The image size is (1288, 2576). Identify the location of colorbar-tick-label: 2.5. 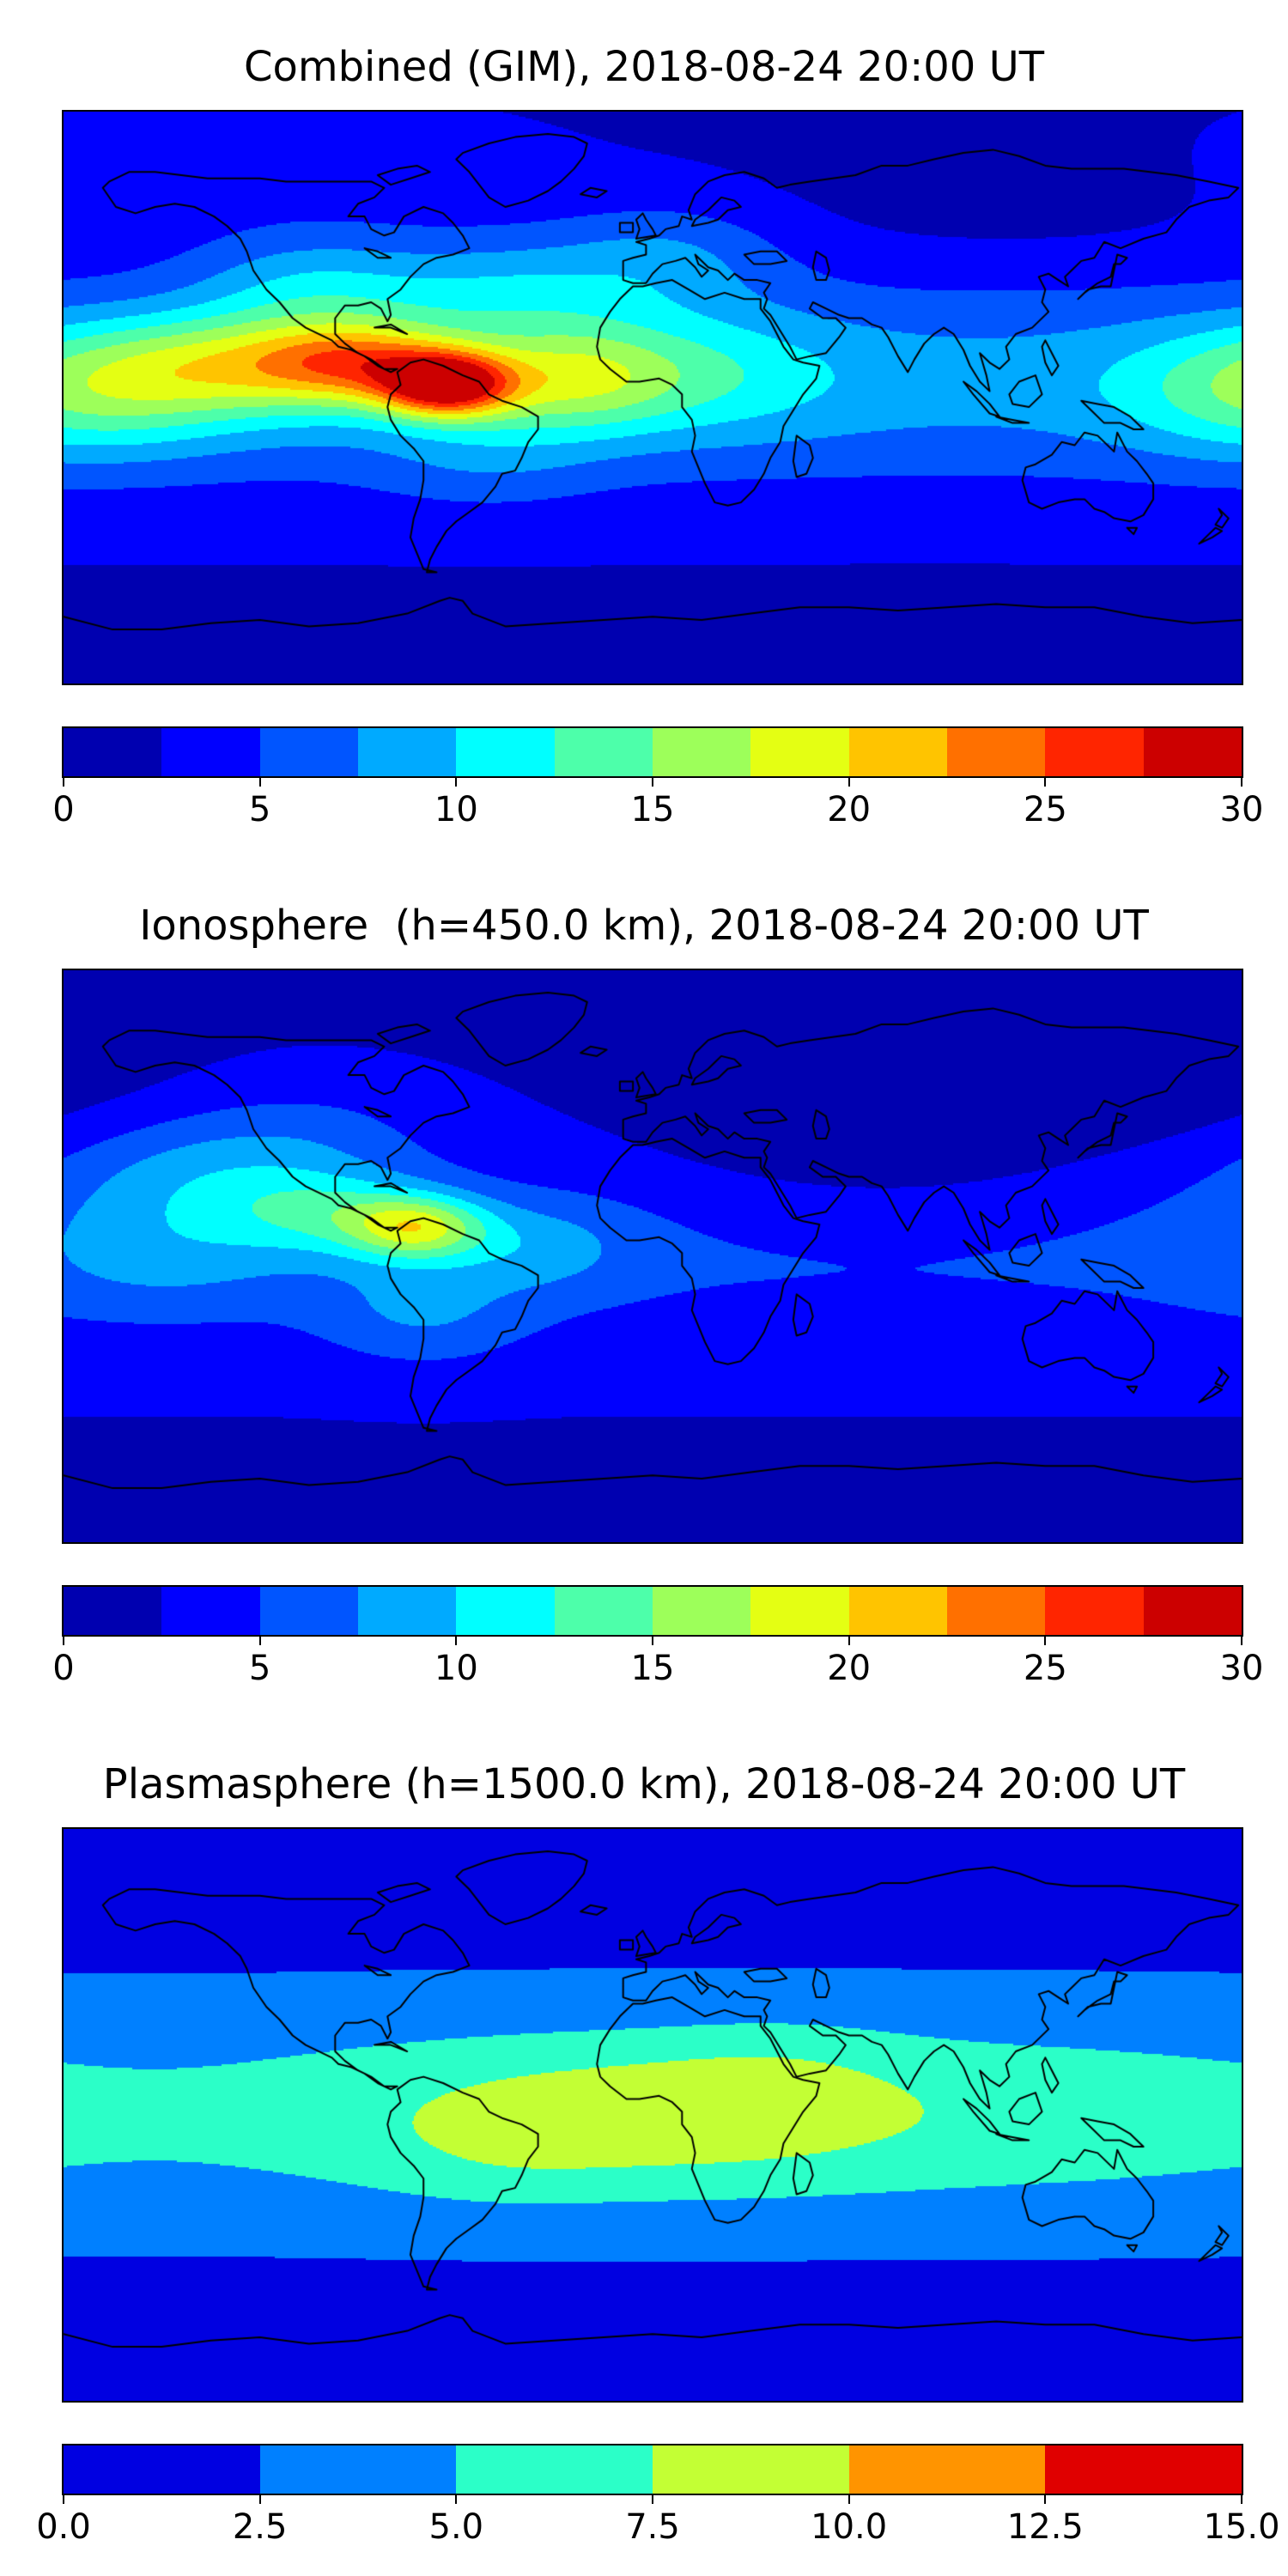
(260, 2526).